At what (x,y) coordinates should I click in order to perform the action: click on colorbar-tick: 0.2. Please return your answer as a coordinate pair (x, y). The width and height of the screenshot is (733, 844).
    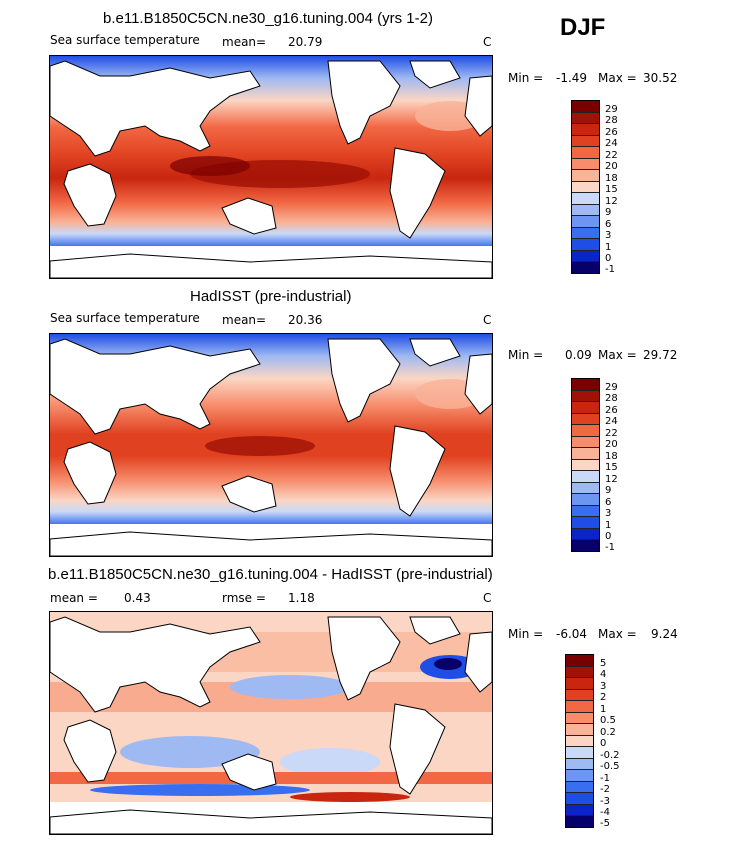
    Looking at the image, I should click on (608, 732).